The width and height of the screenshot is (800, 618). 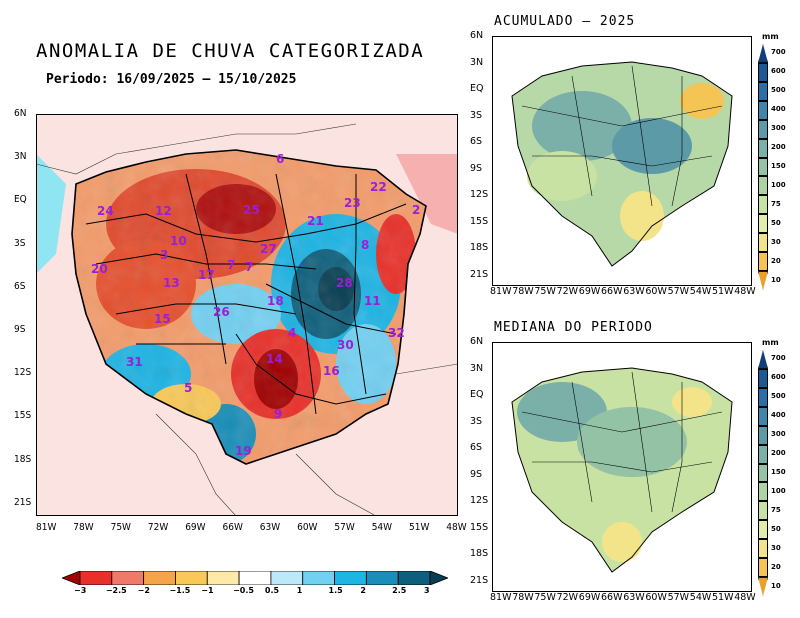 What do you see at coordinates (206, 275) in the screenshot?
I see `basin-number-label: 17` at bounding box center [206, 275].